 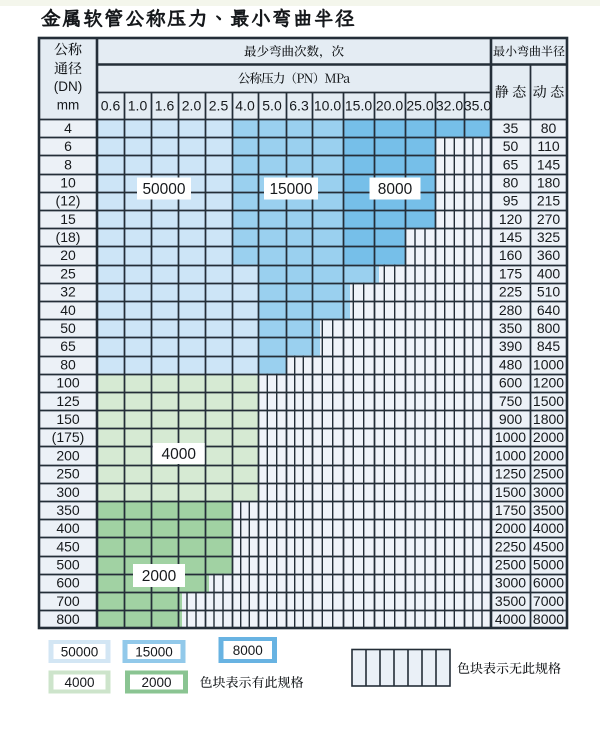 I want to click on svg-text: 2.5, so click(x=219, y=106).